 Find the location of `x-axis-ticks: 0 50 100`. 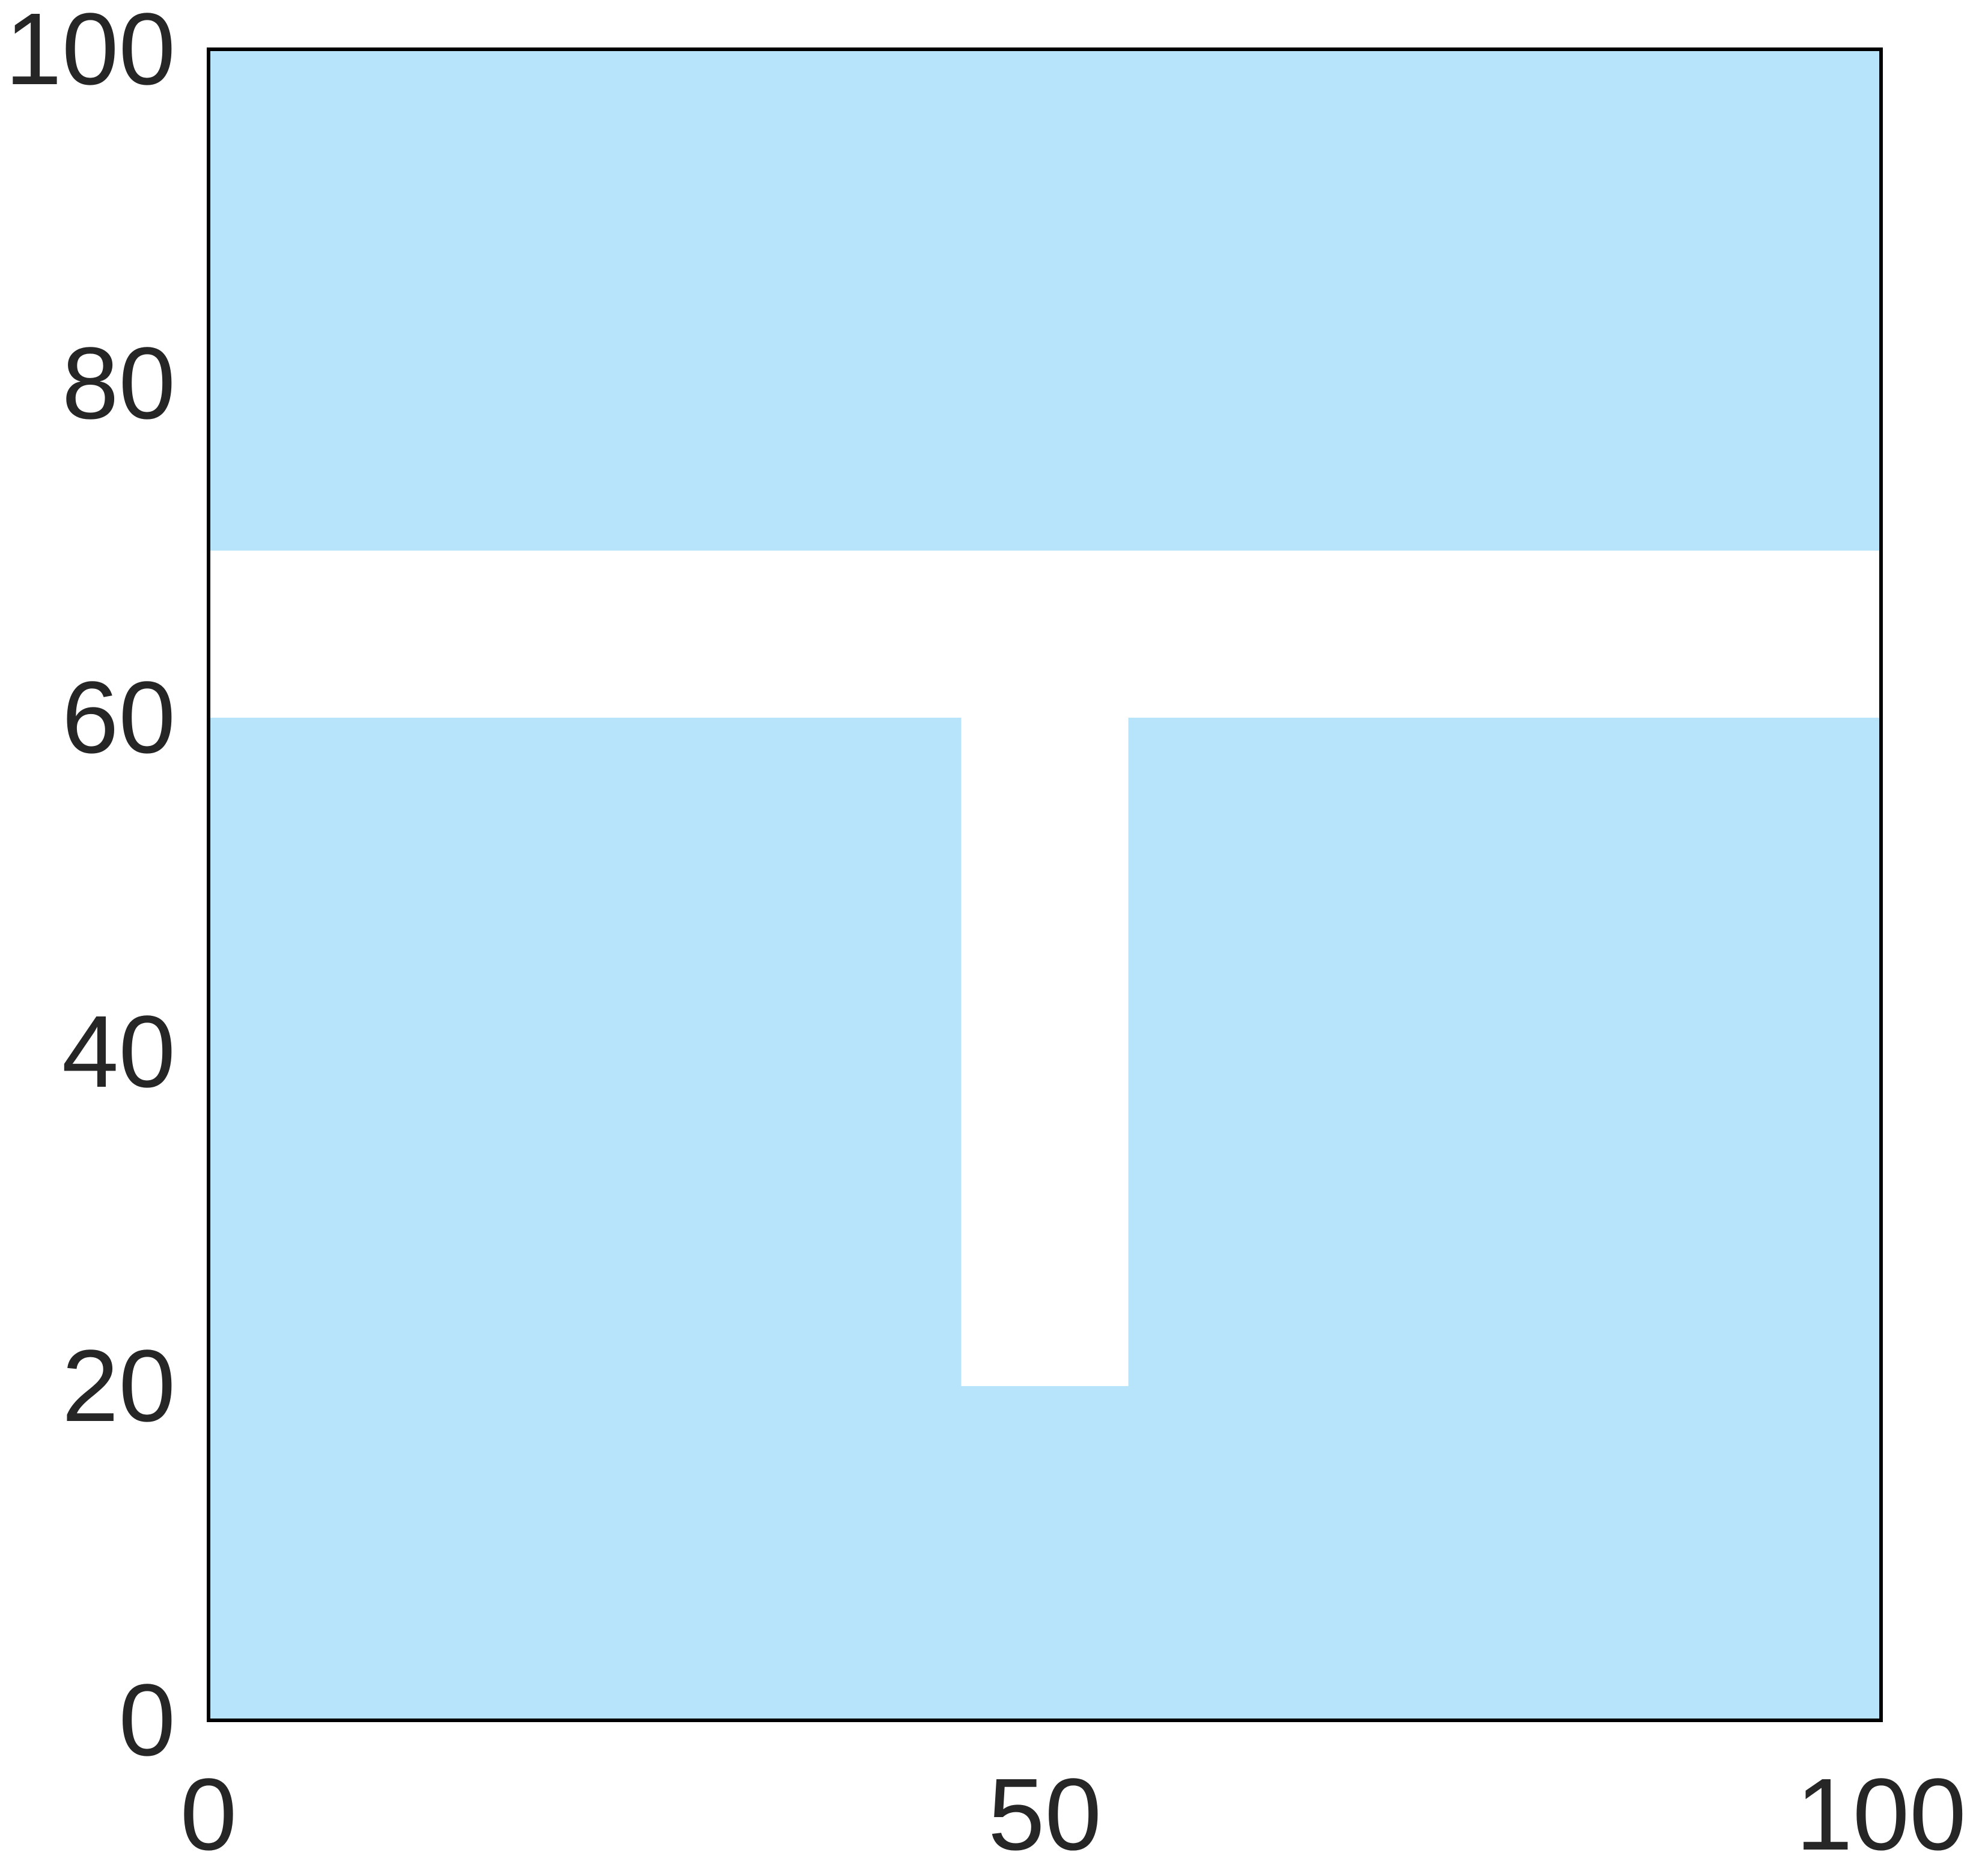

x-axis-ticks: 0 50 100 is located at coordinates (1073, 1815).